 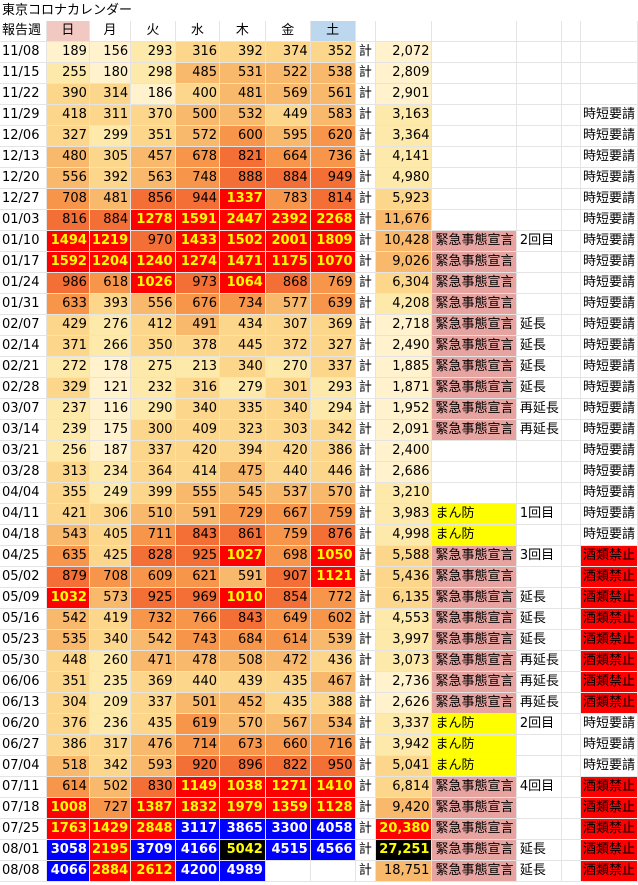 I want to click on value-cell-thu: 340, so click(x=242, y=367).